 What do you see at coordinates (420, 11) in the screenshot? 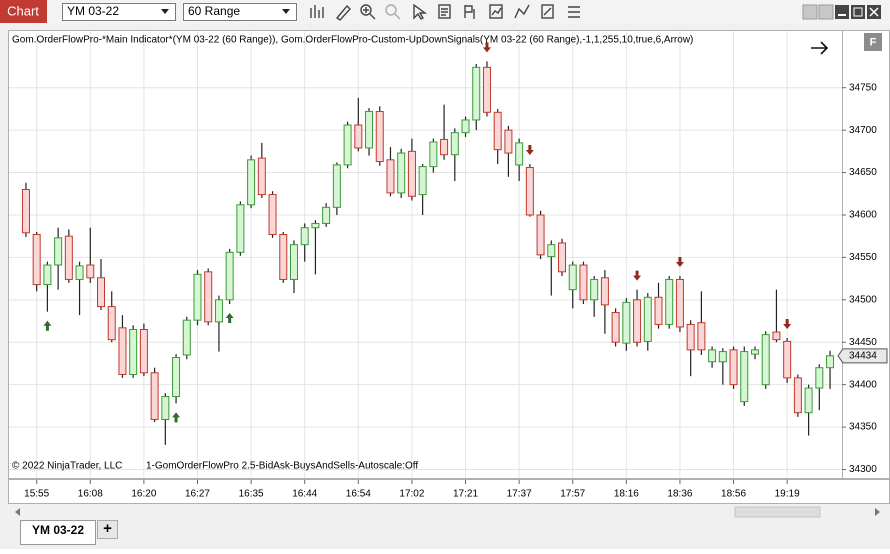
I see `pointer-icon` at bounding box center [420, 11].